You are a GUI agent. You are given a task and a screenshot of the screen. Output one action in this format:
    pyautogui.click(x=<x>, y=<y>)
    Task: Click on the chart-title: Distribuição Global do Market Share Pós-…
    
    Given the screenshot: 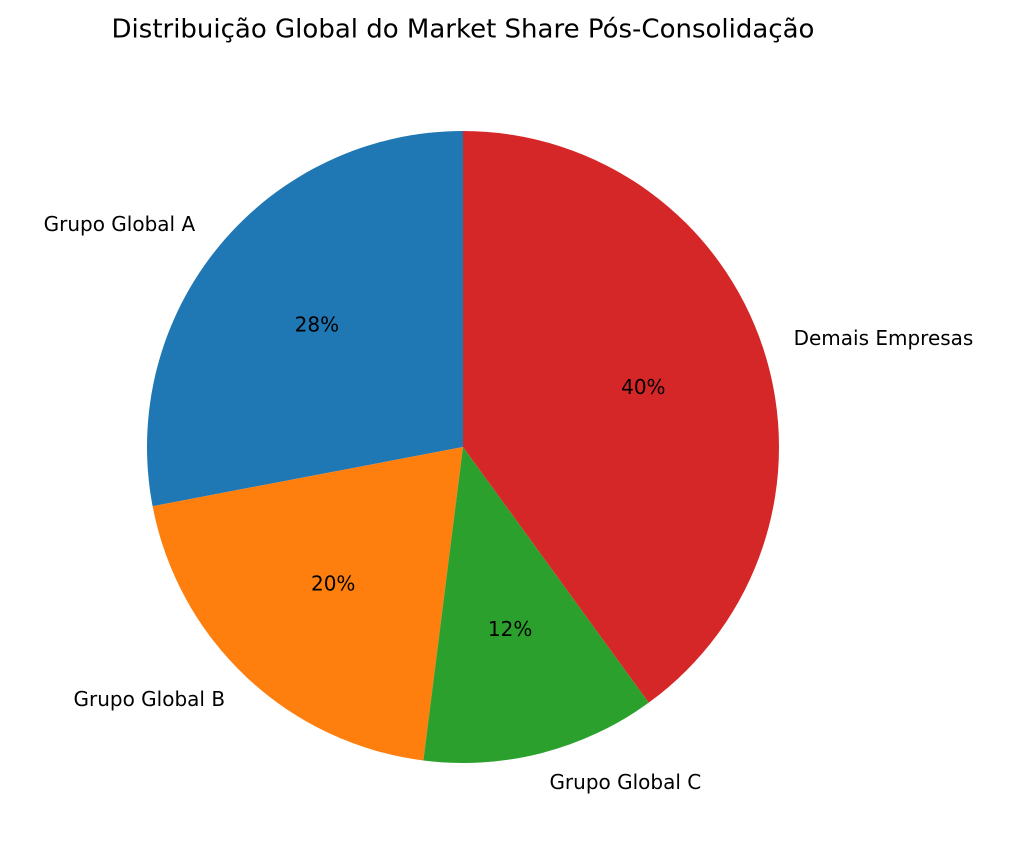 What is the action you would take?
    pyautogui.click(x=463, y=30)
    